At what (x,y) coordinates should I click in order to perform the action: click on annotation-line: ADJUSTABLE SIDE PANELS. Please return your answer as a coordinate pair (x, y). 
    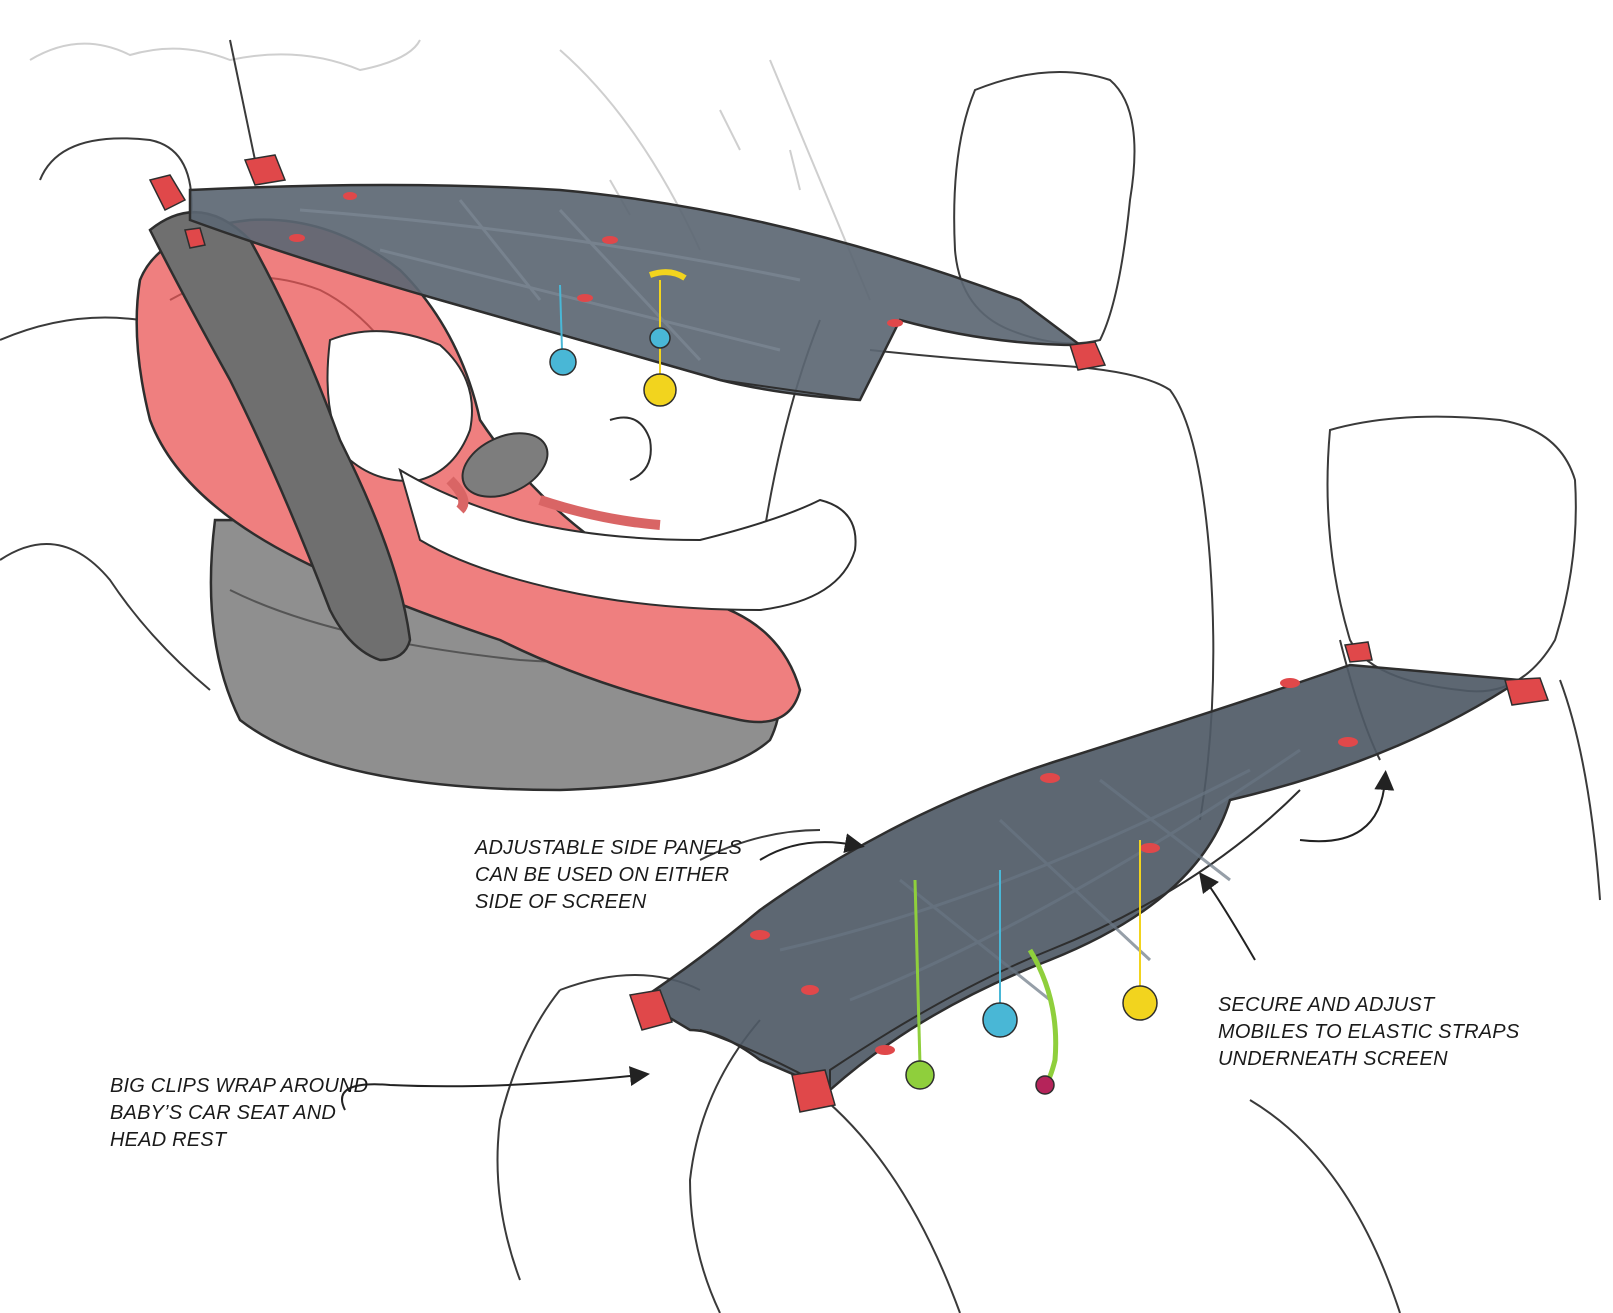
    Looking at the image, I should click on (609, 848).